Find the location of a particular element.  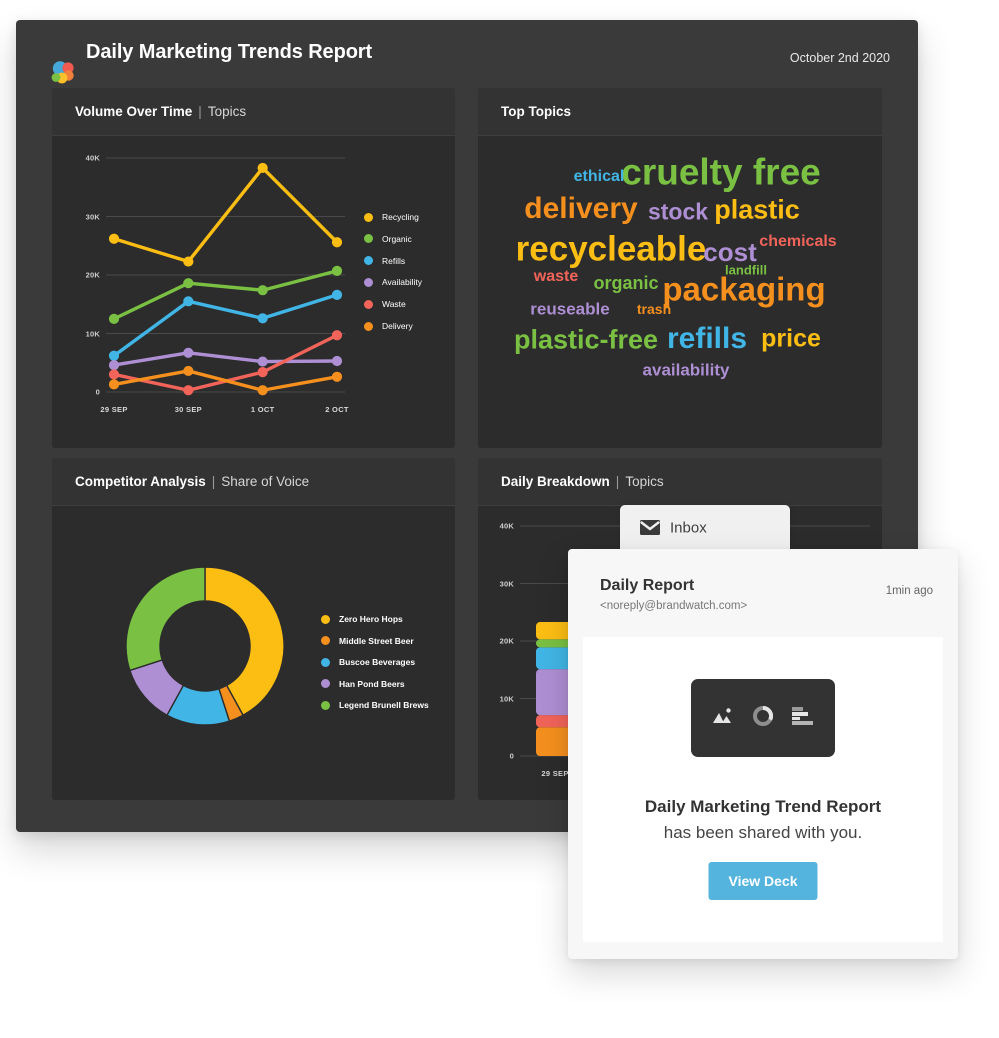

legend-label: Recycling is located at coordinates (400, 217).